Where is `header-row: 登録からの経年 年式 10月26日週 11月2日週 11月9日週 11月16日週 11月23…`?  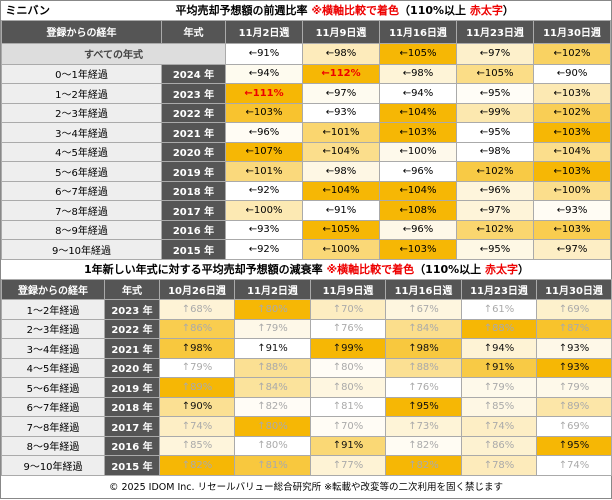
header-row: 登録からの経年 年式 10月26日週 11月2日週 11月9日週 11月16日週 11月23… is located at coordinates (306, 289).